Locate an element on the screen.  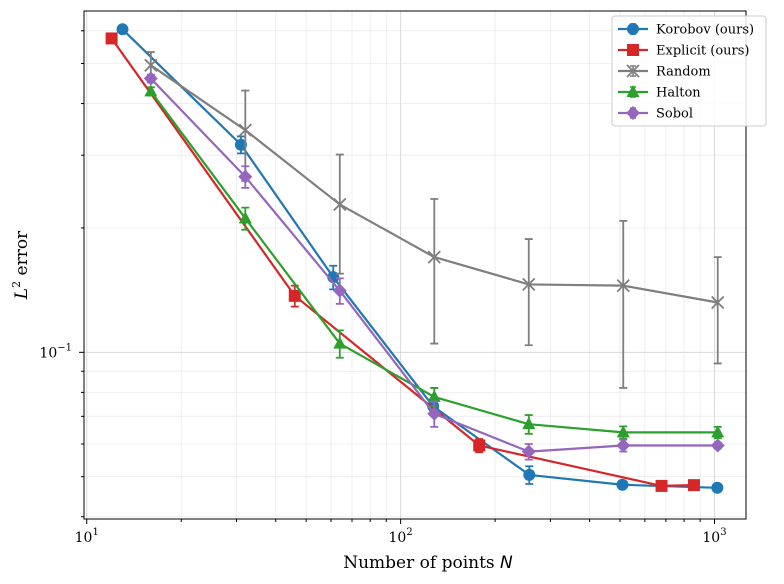
x-tick-label: 10³ is located at coordinates (714, 536).